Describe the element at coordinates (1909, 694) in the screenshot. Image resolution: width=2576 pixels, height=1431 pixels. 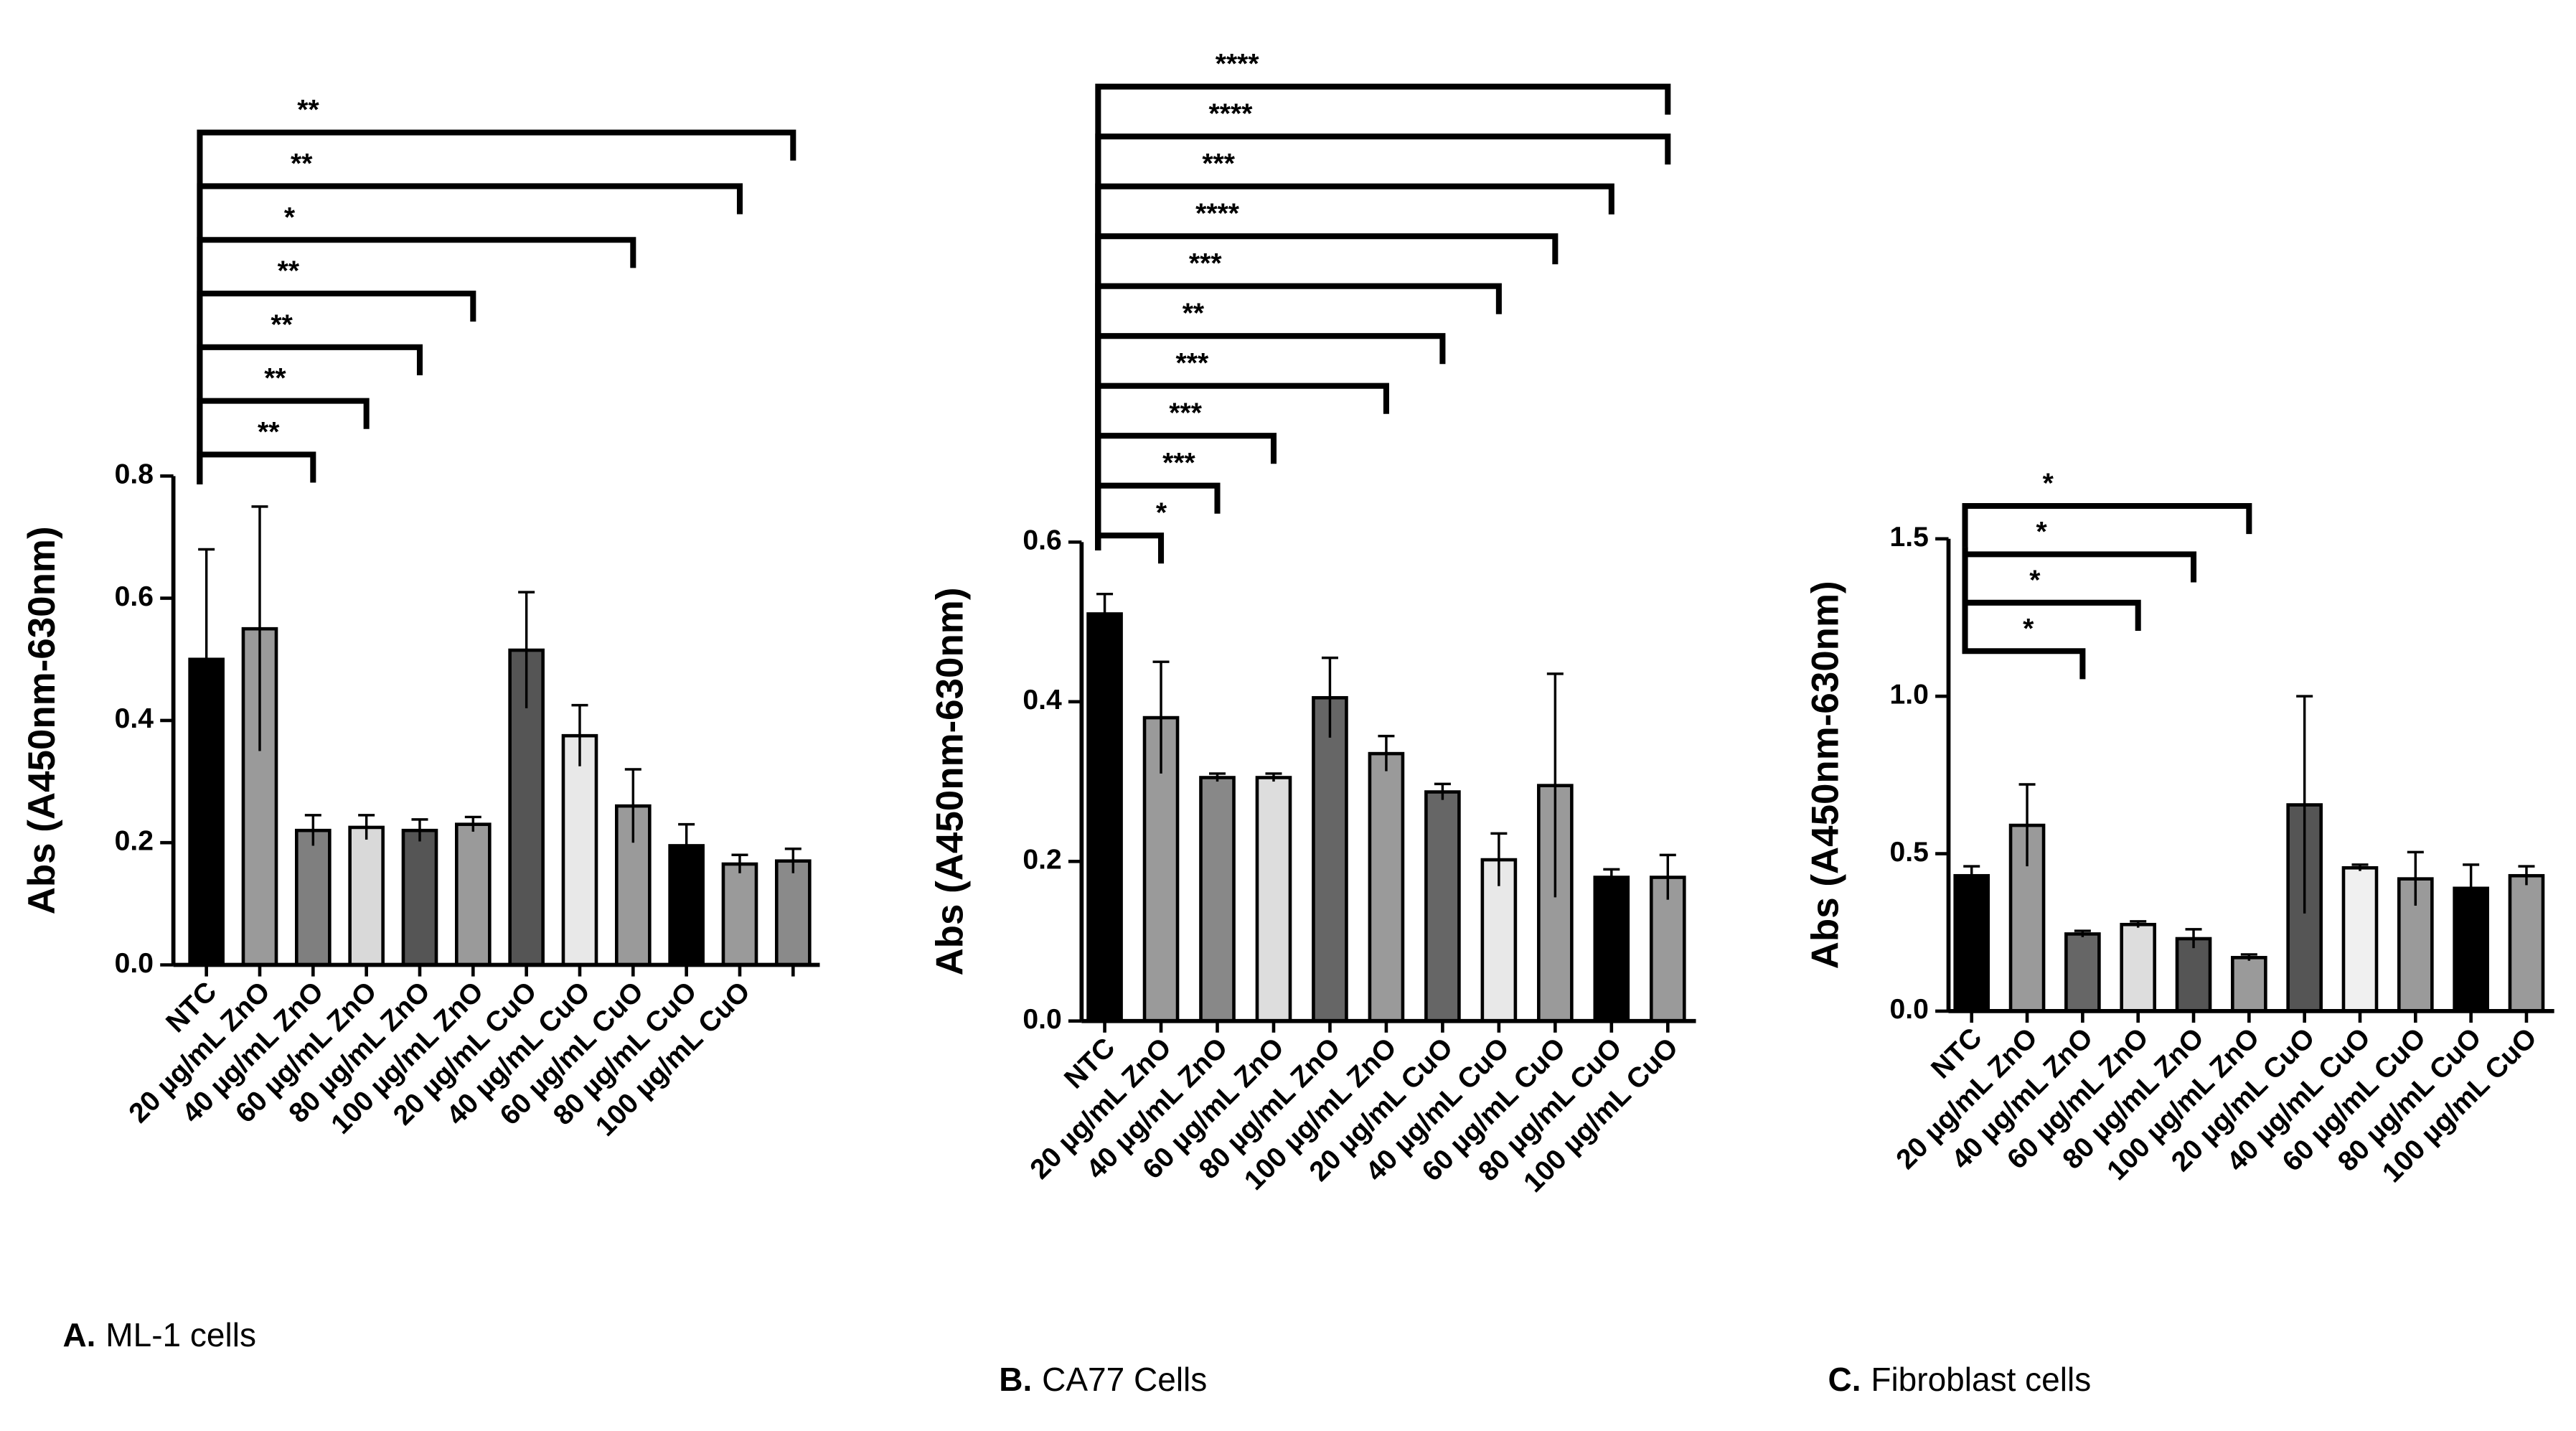
I see `y-tick-label: 1.0` at that location.